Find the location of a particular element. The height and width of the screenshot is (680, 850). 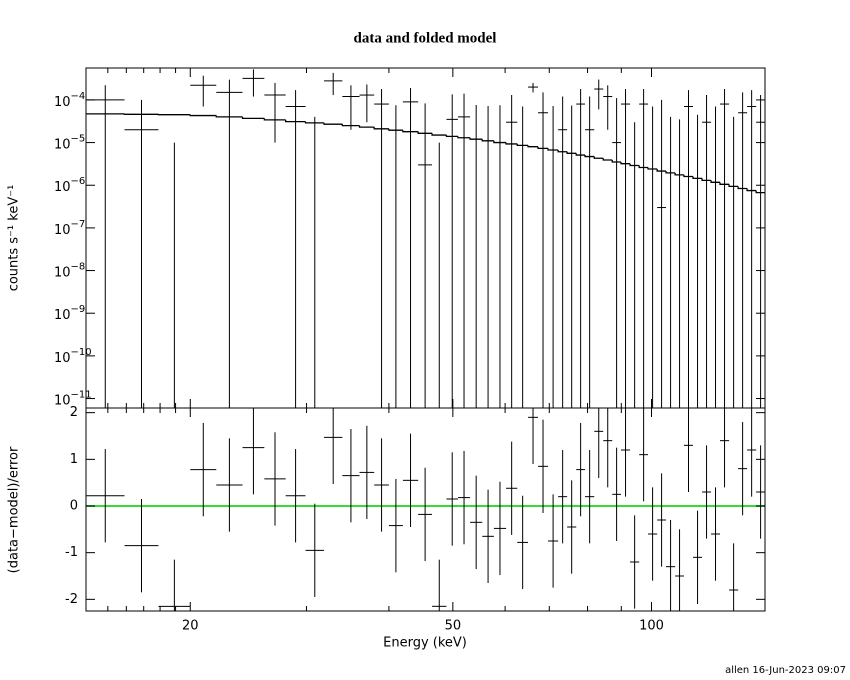

y-tick-label: 10⁻⁹ is located at coordinates (69, 313).